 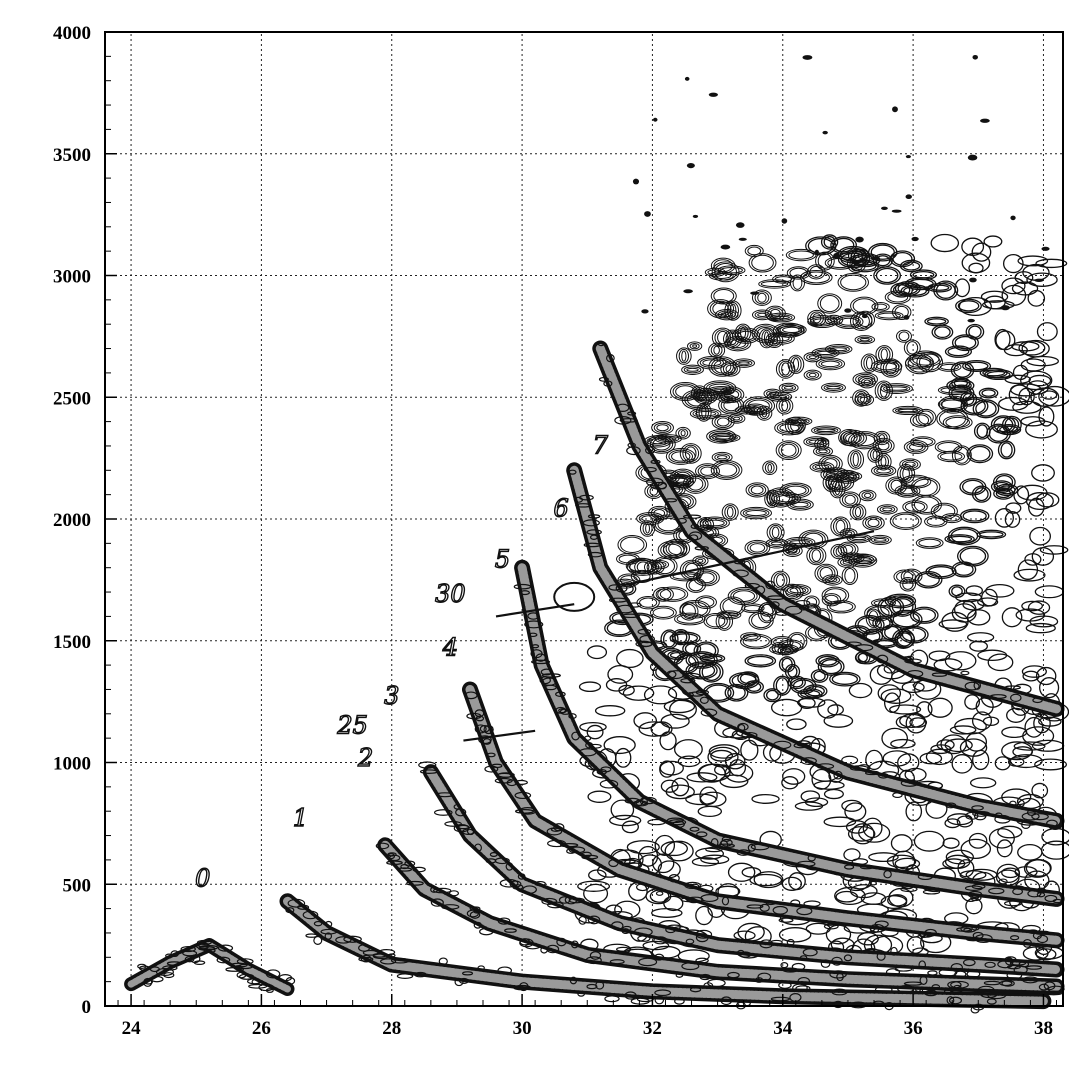 I want to click on handwritten-label: 7, so click(x=601, y=445).